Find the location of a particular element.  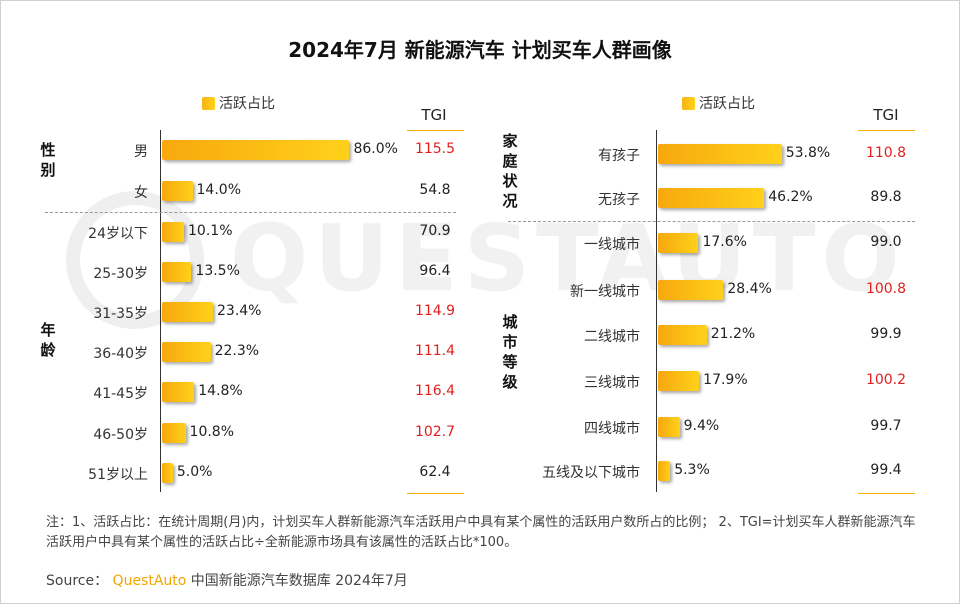

tgi-bottom-line-left is located at coordinates (435, 493).